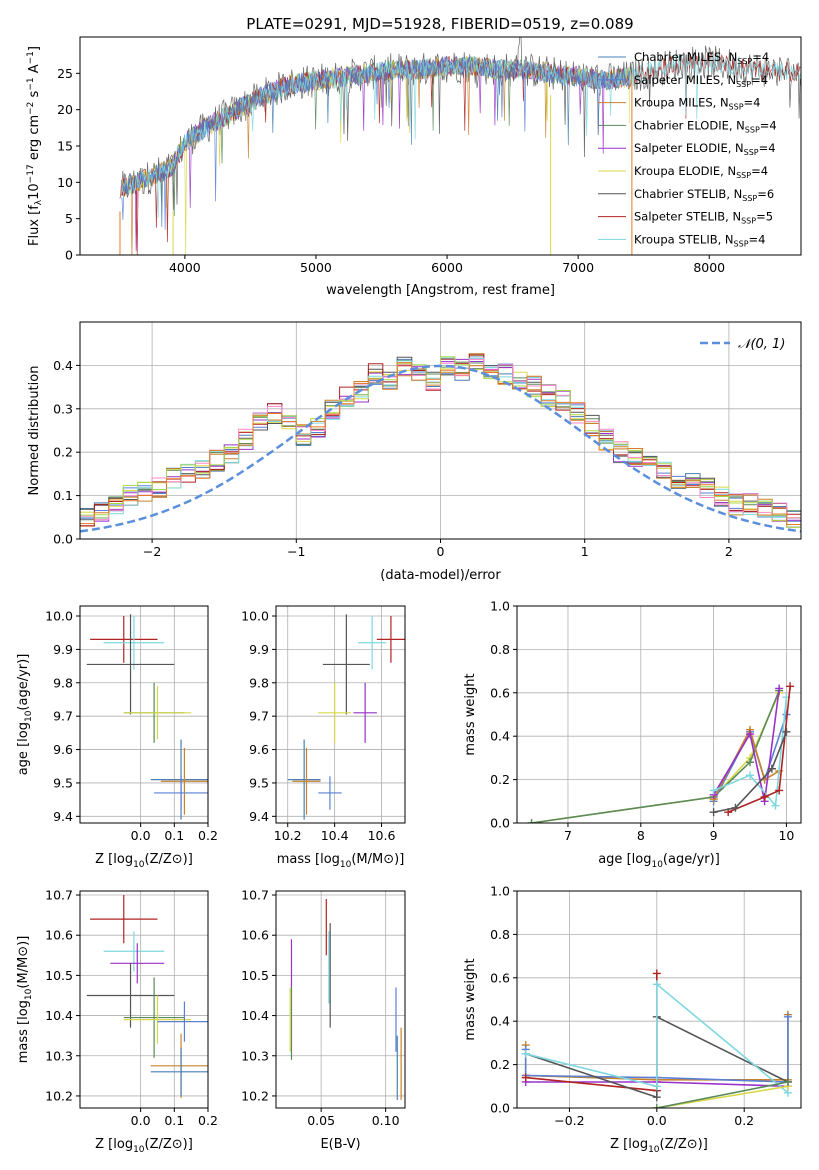 The height and width of the screenshot is (1170, 819). I want to click on x-tick-label: 10.6, so click(382, 835).